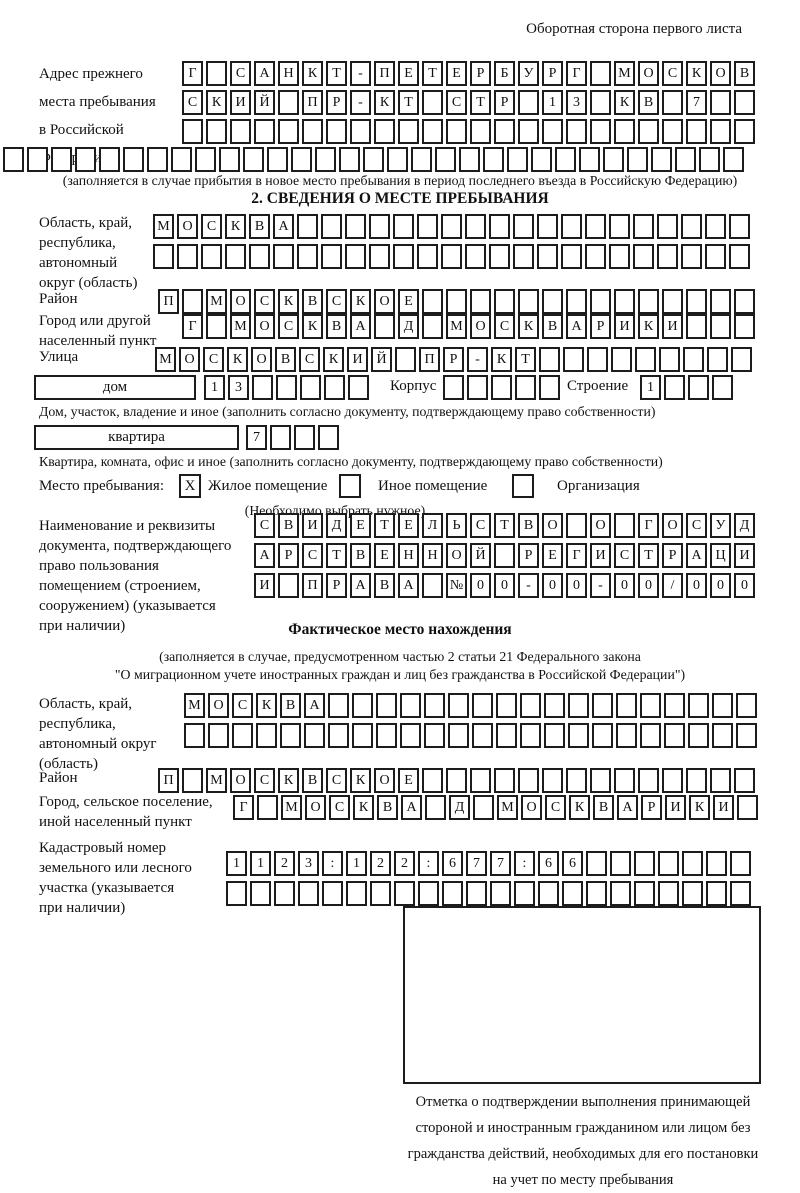  Describe the element at coordinates (523, 486) in the screenshot. I see `checkbox-organizatsiya` at that location.